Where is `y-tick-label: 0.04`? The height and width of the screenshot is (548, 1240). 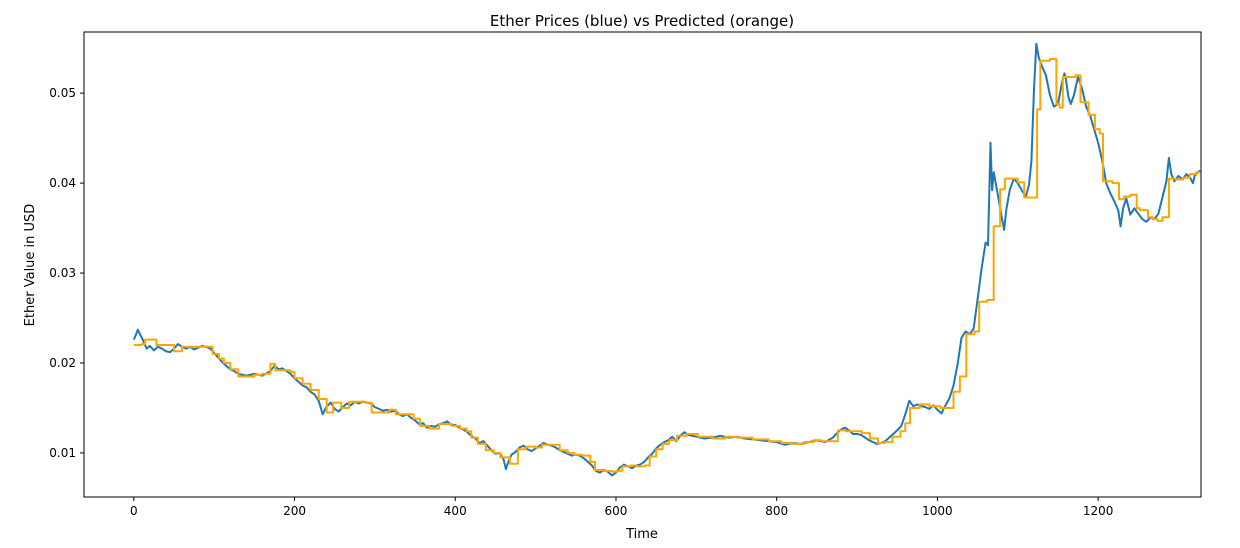 y-tick-label: 0.04 is located at coordinates (62, 183).